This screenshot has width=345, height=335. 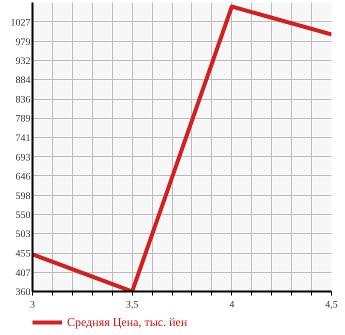 What do you see at coordinates (32, 305) in the screenshot?
I see `x-tick-label: 3` at bounding box center [32, 305].